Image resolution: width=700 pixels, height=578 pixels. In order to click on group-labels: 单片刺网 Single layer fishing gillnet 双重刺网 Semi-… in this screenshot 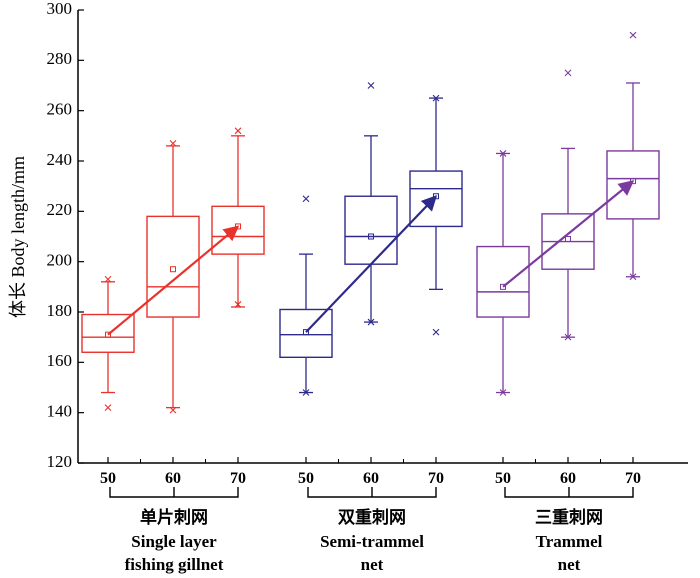, I will do `click(371, 530)`.